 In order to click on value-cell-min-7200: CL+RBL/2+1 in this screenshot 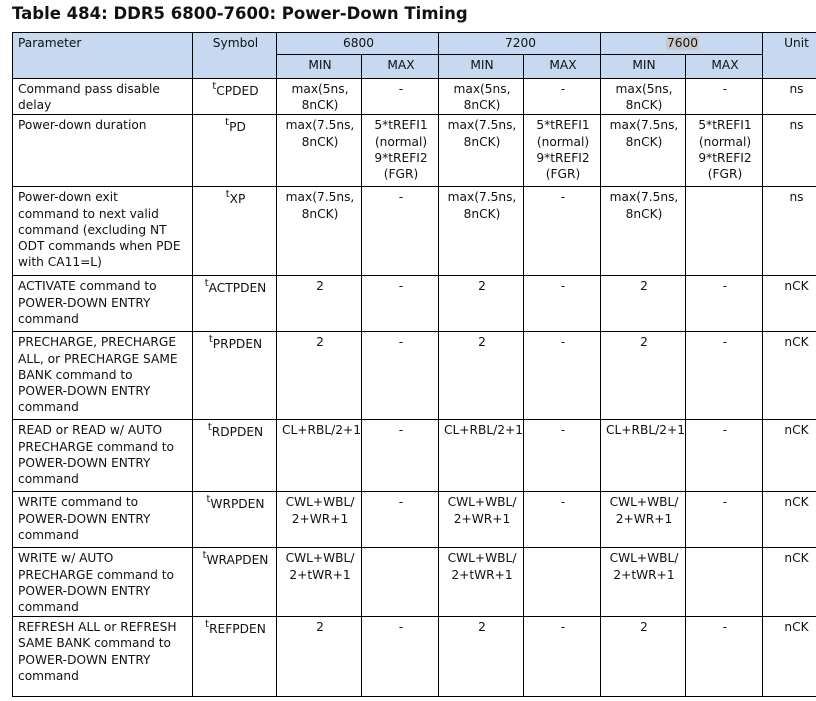, I will do `click(481, 456)`.